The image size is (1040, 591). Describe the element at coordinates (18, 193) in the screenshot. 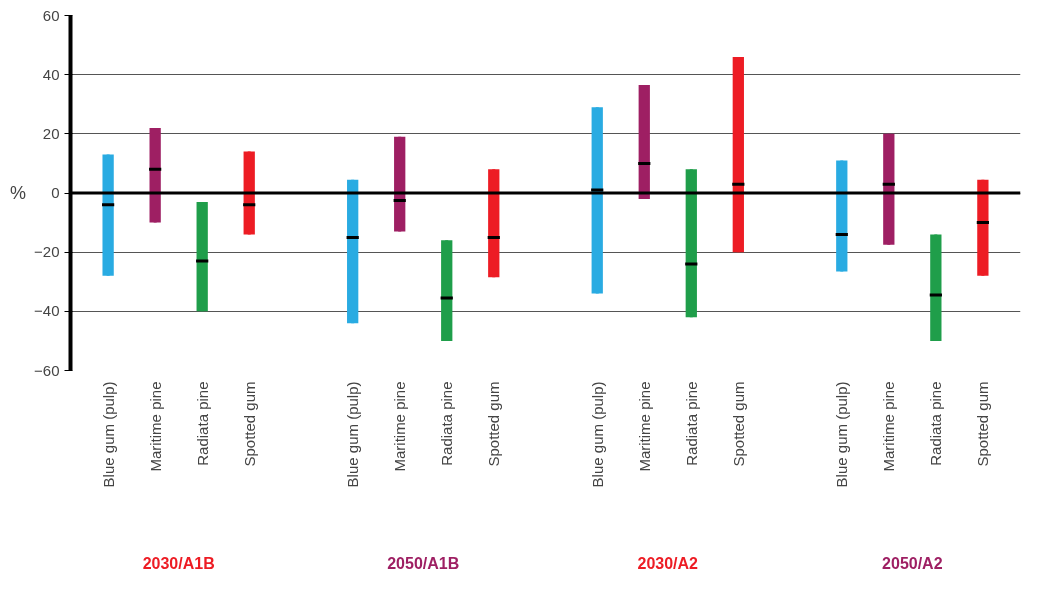

I see `y-axis-title: %` at that location.